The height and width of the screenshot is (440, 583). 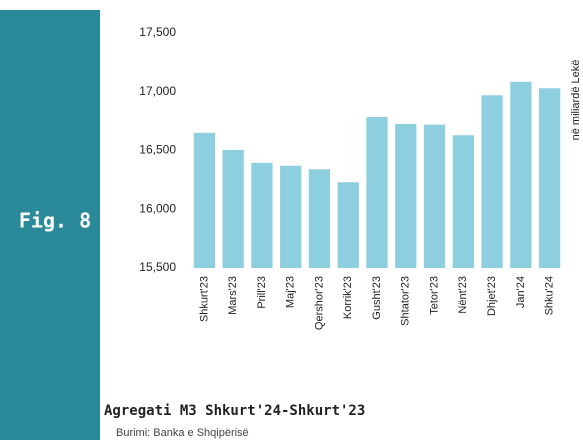 I want to click on x-tick-label: Mars'23, so click(x=233, y=295).